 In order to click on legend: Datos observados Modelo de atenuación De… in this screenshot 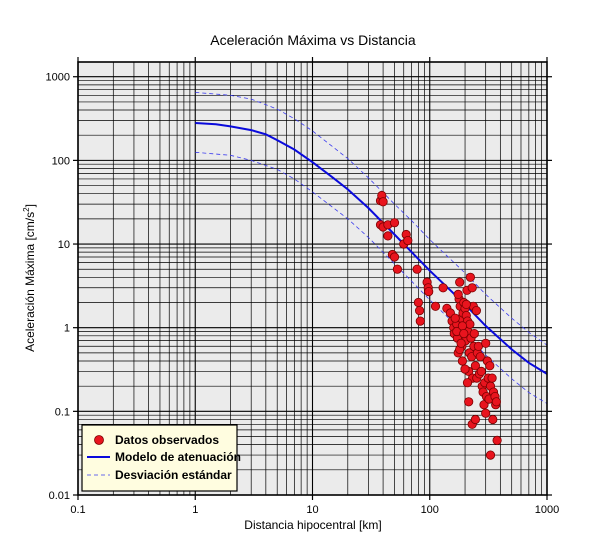, I will do `click(161, 458)`.